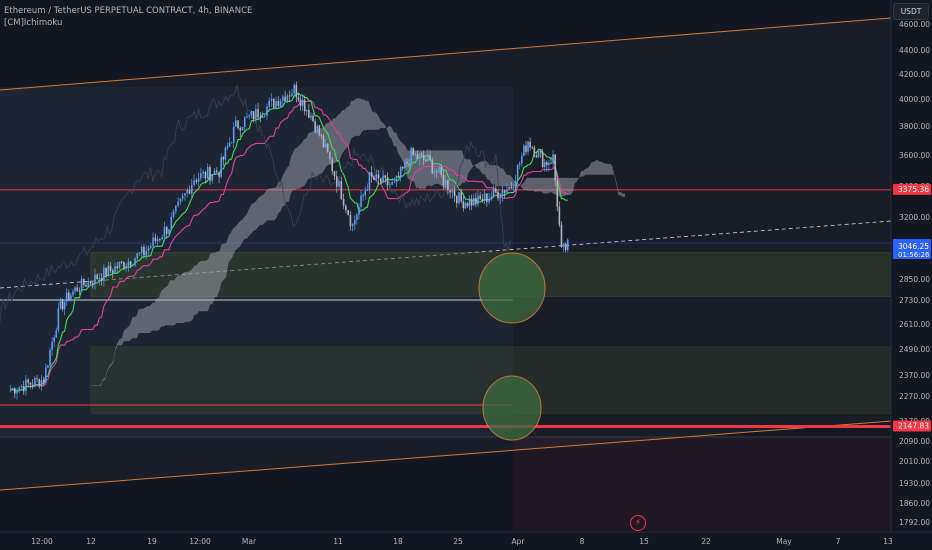 This screenshot has width=932, height=550. Describe the element at coordinates (446, 254) in the screenshot. I see `dashed-trendline` at that location.